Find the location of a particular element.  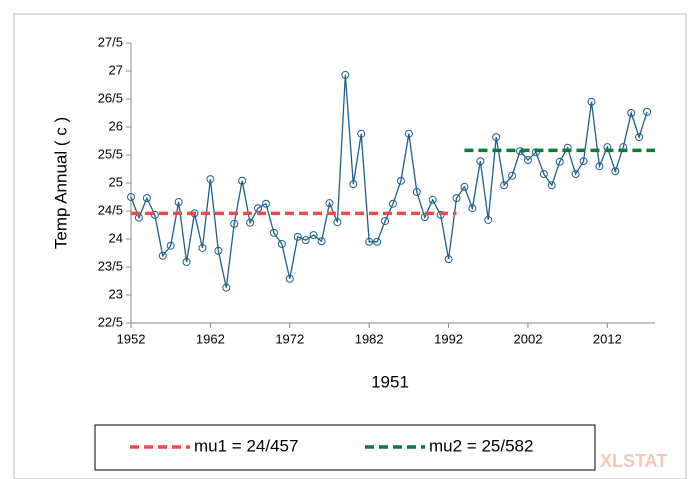

y-tick-label: 25 is located at coordinates (116, 181).